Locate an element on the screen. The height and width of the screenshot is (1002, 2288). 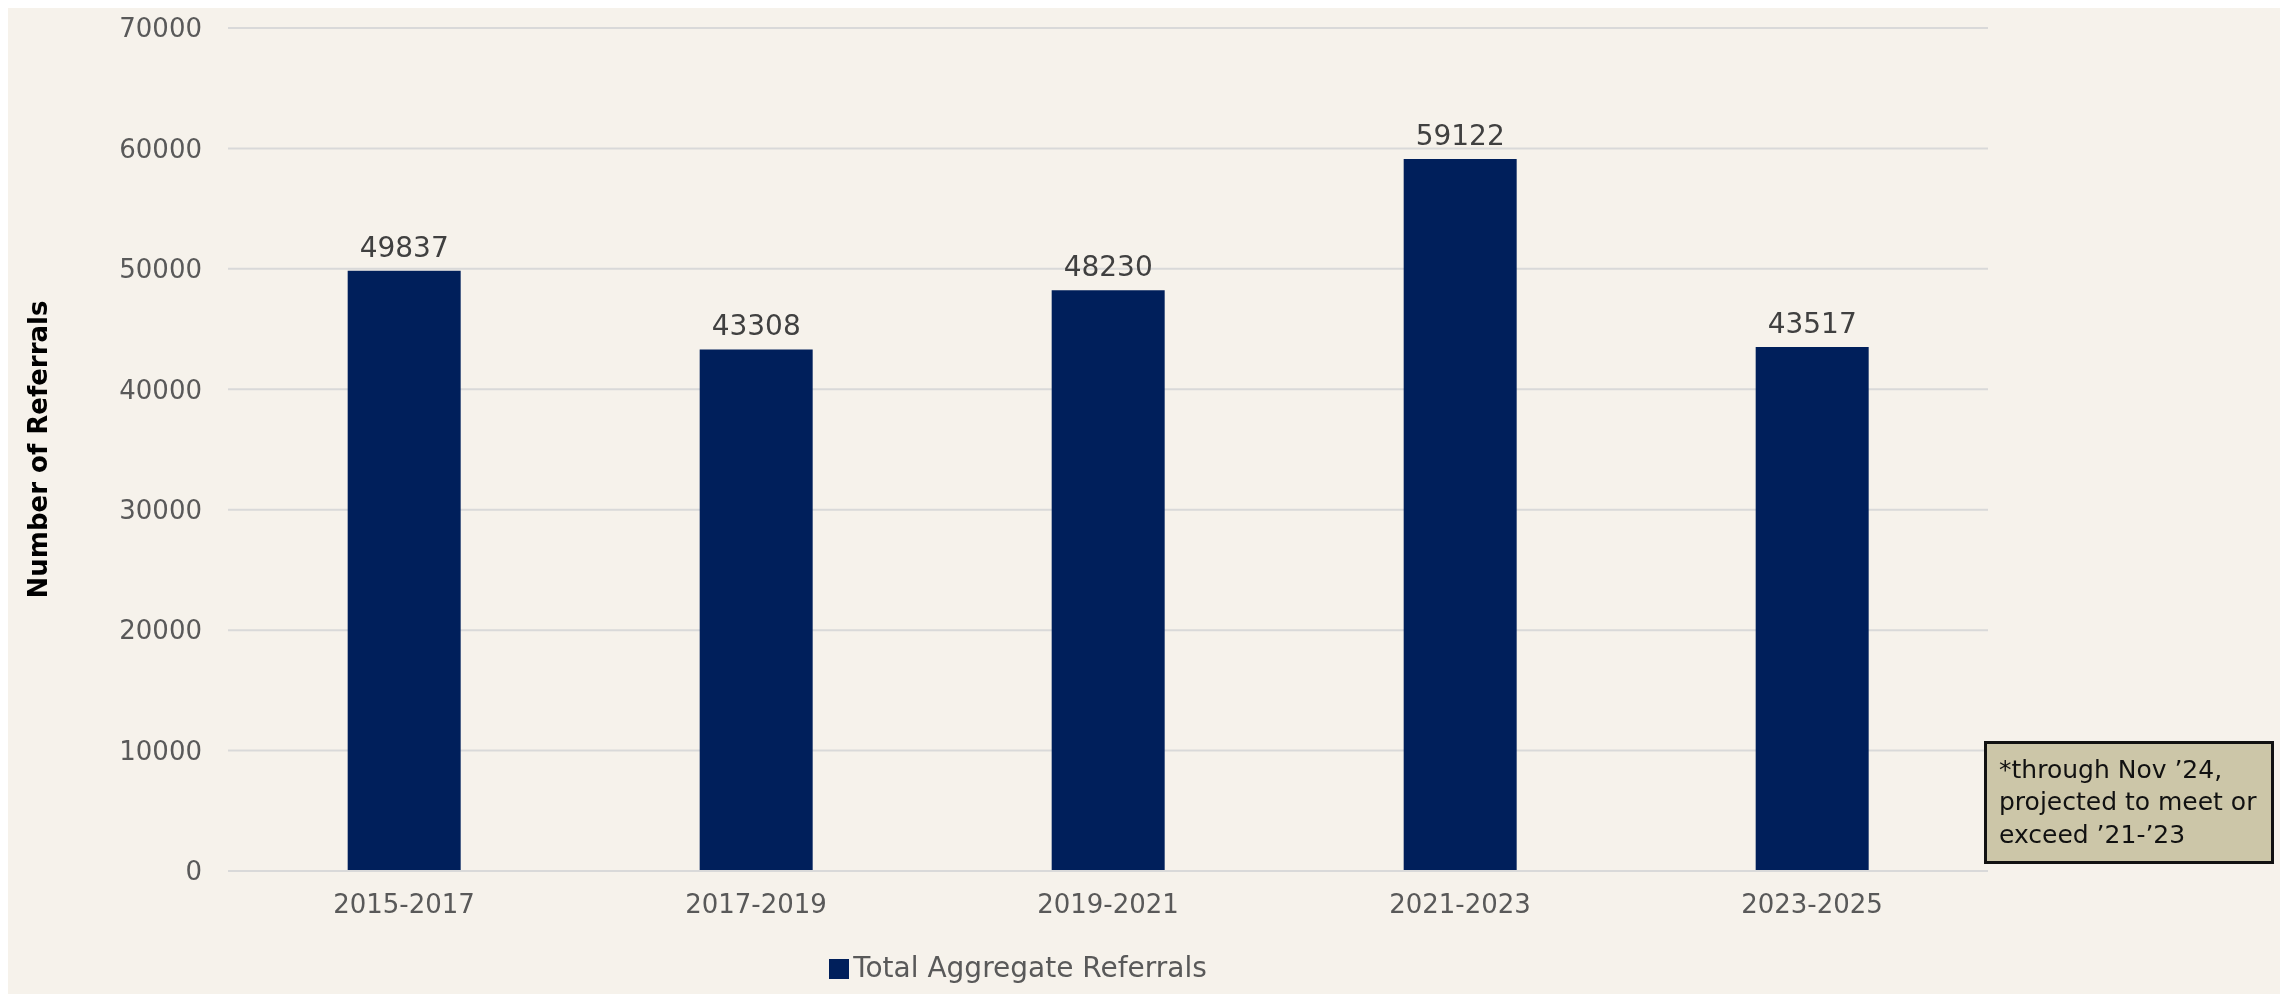
y-tick-label: 70000 is located at coordinates (160, 28).